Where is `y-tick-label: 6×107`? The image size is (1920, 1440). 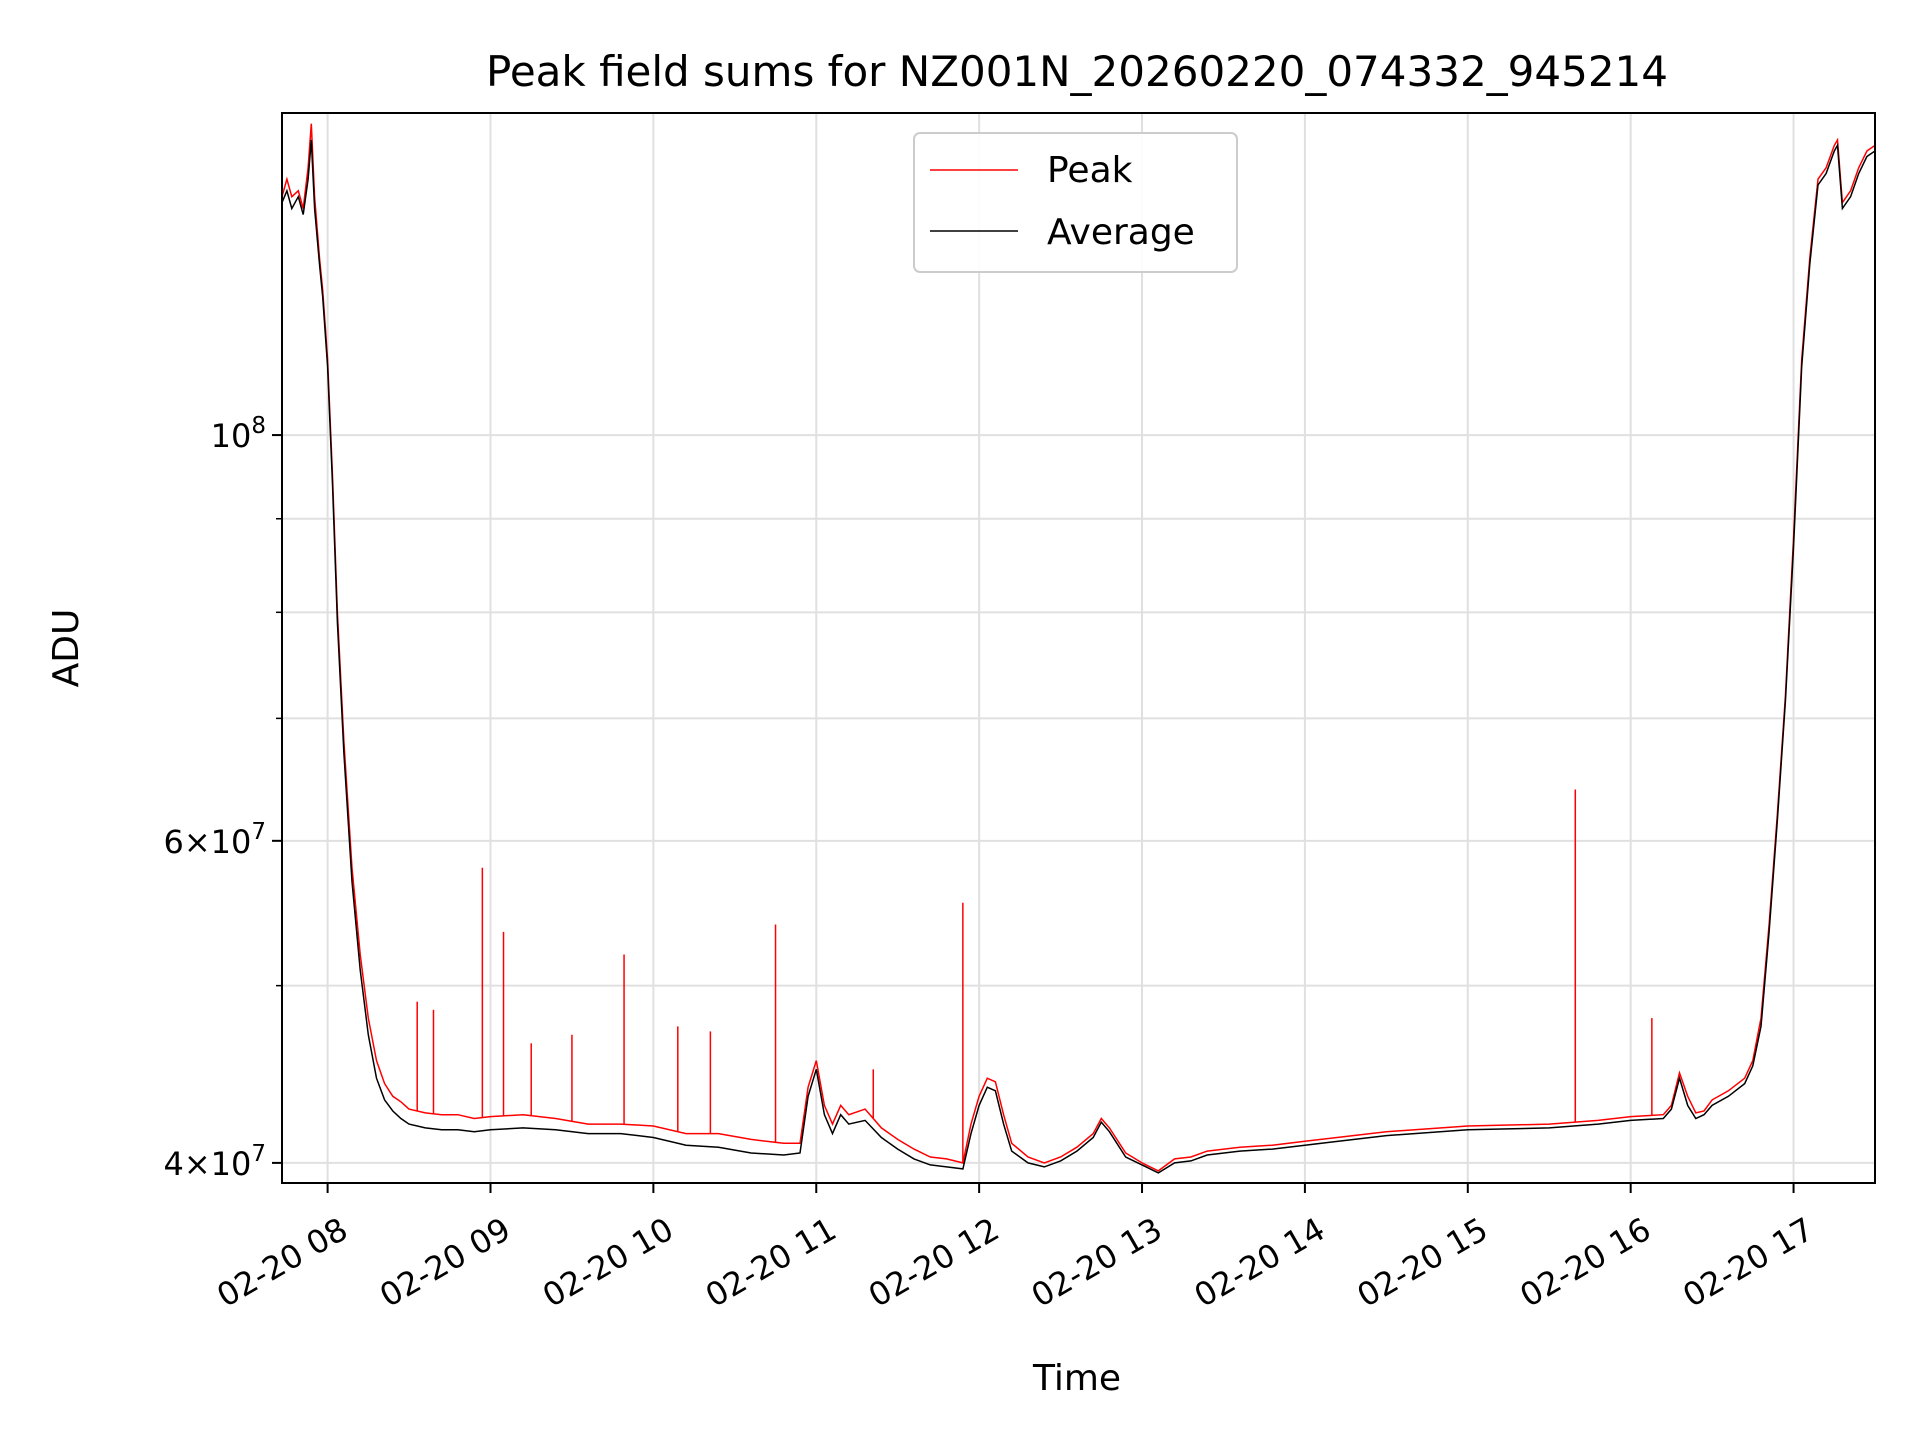
y-tick-label: 6×107 is located at coordinates (214, 840).